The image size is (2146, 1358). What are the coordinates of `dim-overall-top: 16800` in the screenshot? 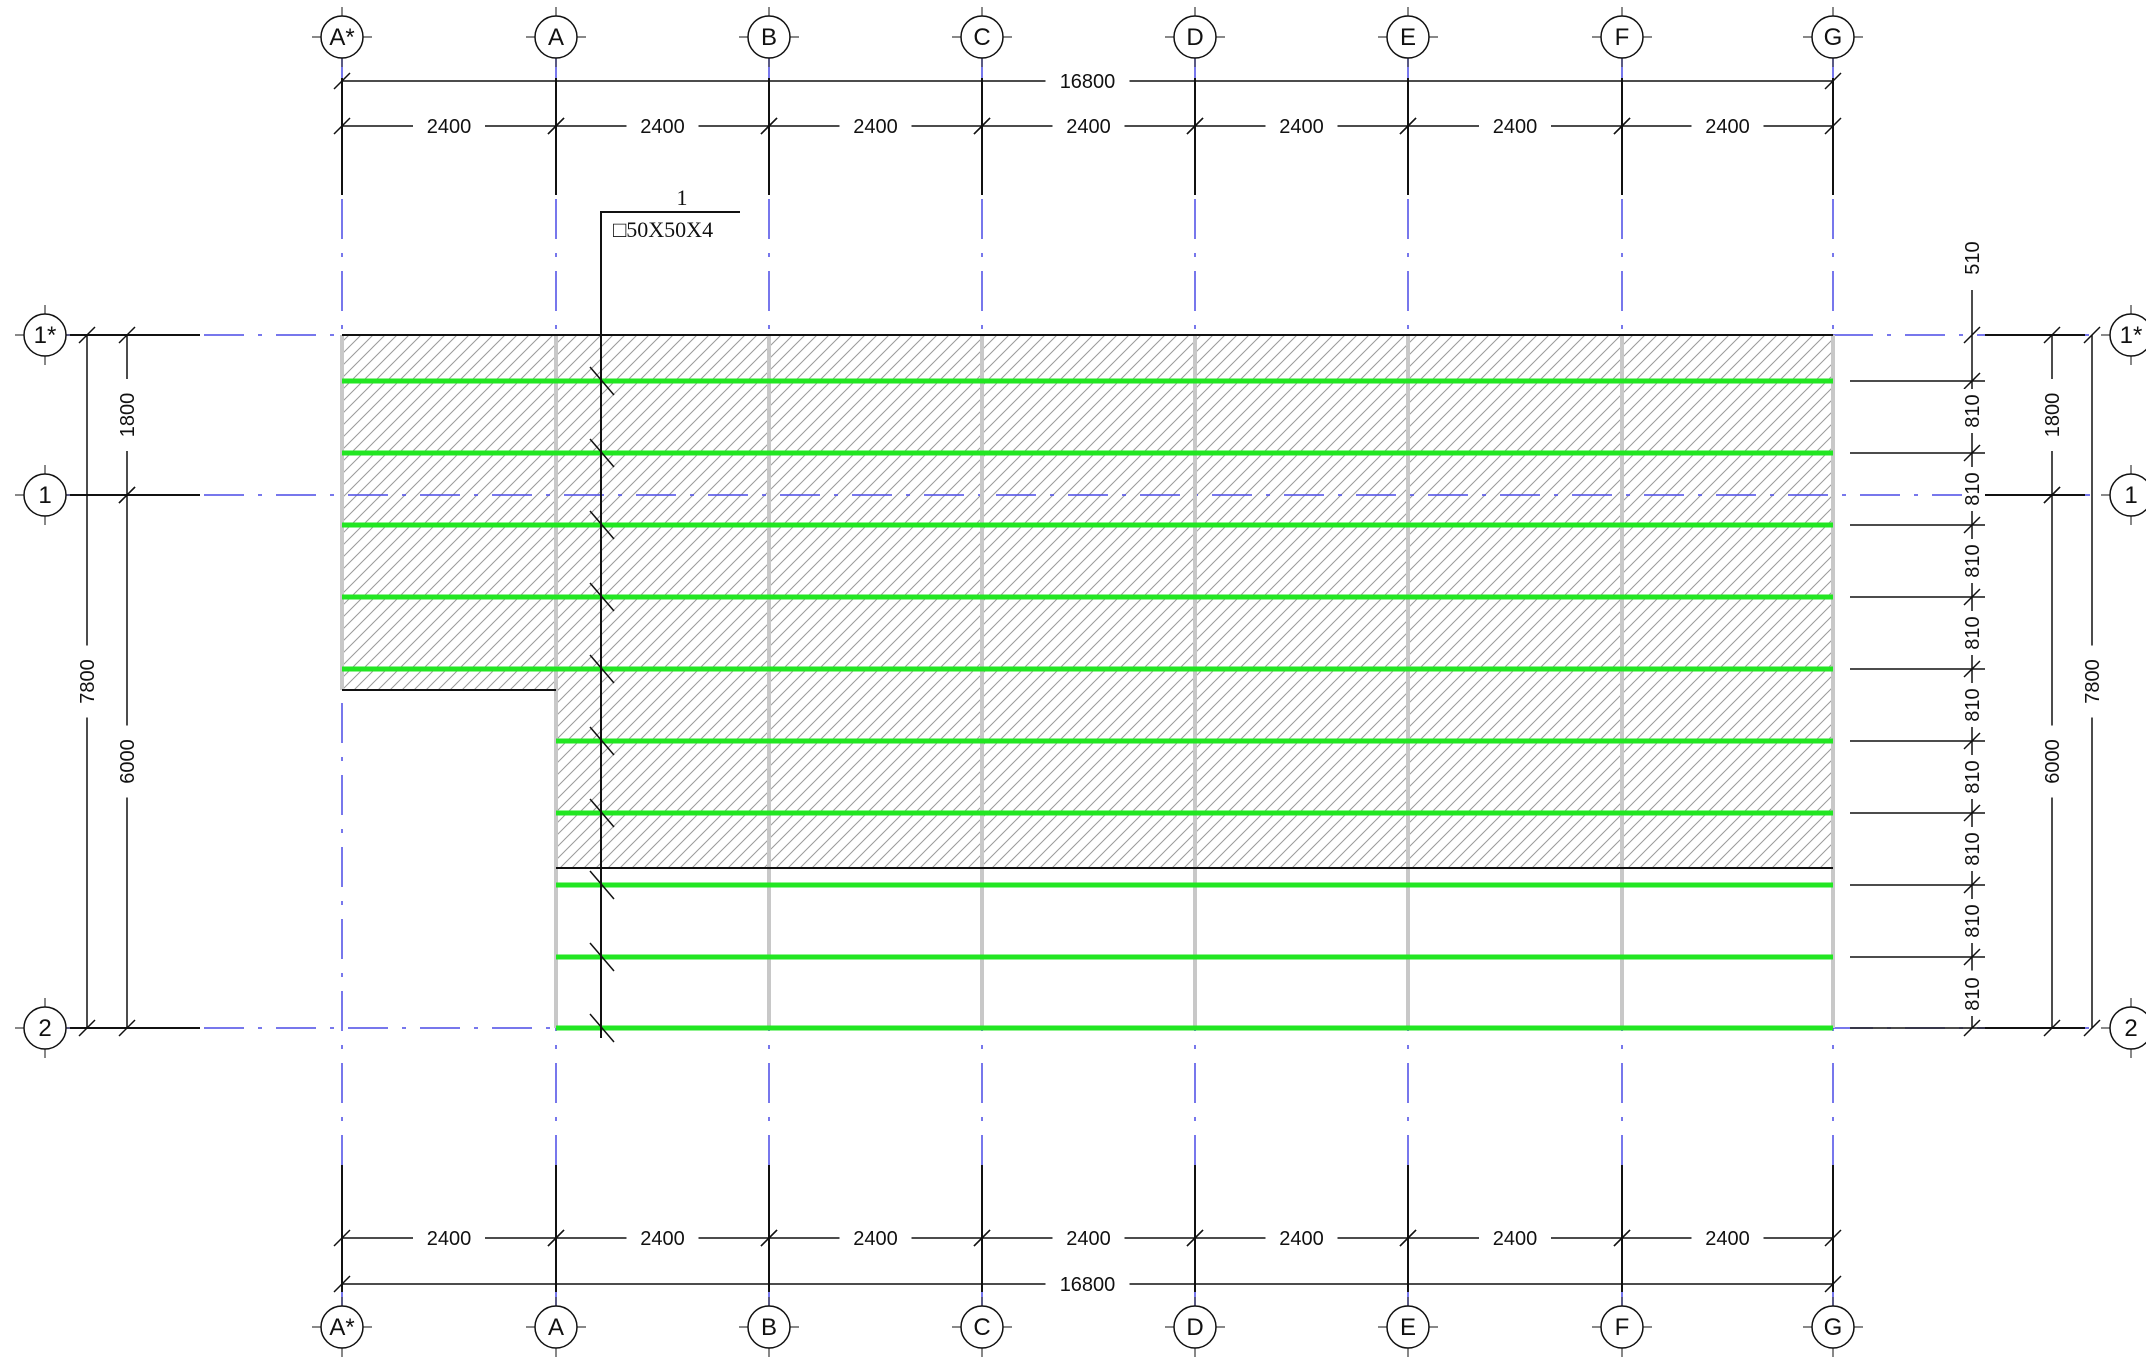 It's located at (1088, 82).